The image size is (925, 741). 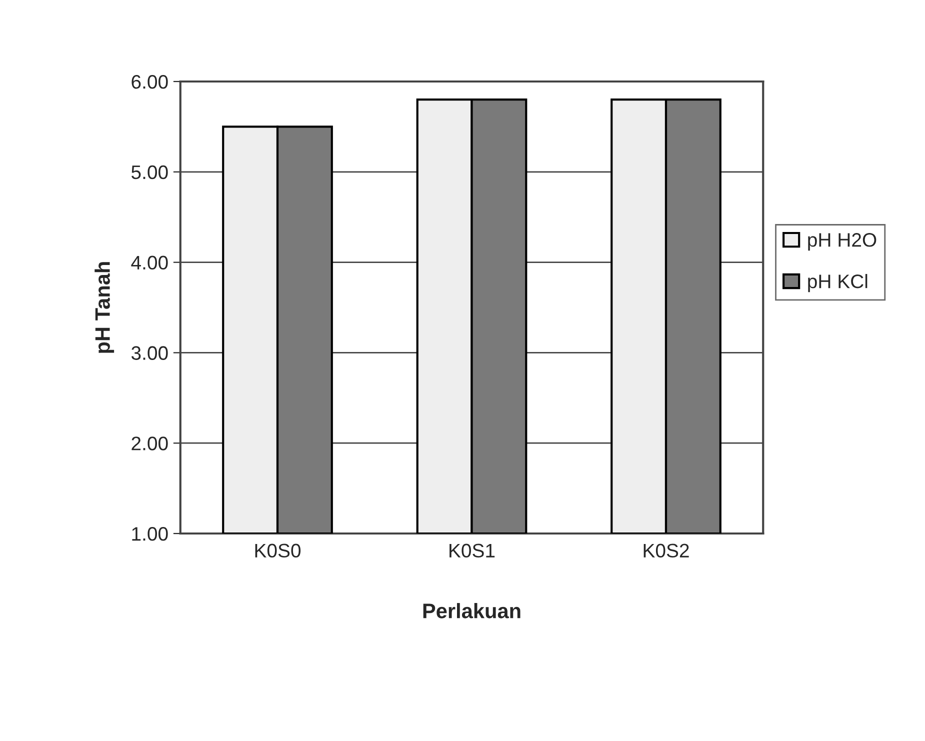 What do you see at coordinates (471, 610) in the screenshot?
I see `x-axis-title: Perlakuan` at bounding box center [471, 610].